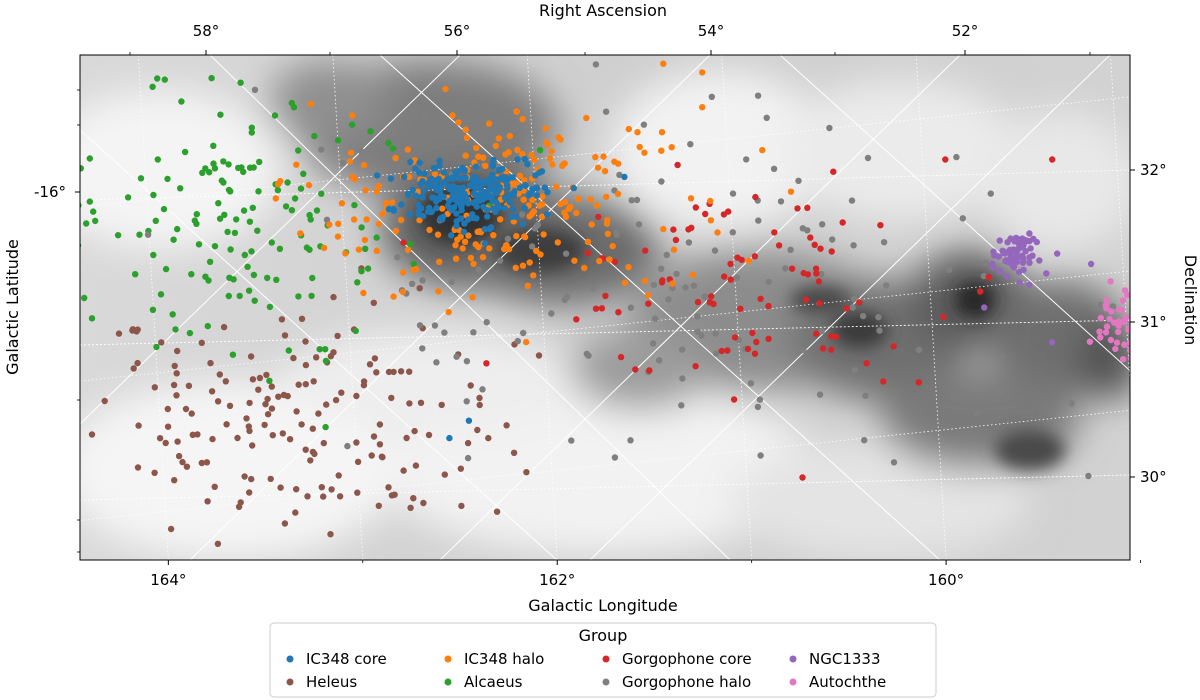  What do you see at coordinates (504, 659) in the screenshot?
I see `legend-label: IC348 halo` at bounding box center [504, 659].